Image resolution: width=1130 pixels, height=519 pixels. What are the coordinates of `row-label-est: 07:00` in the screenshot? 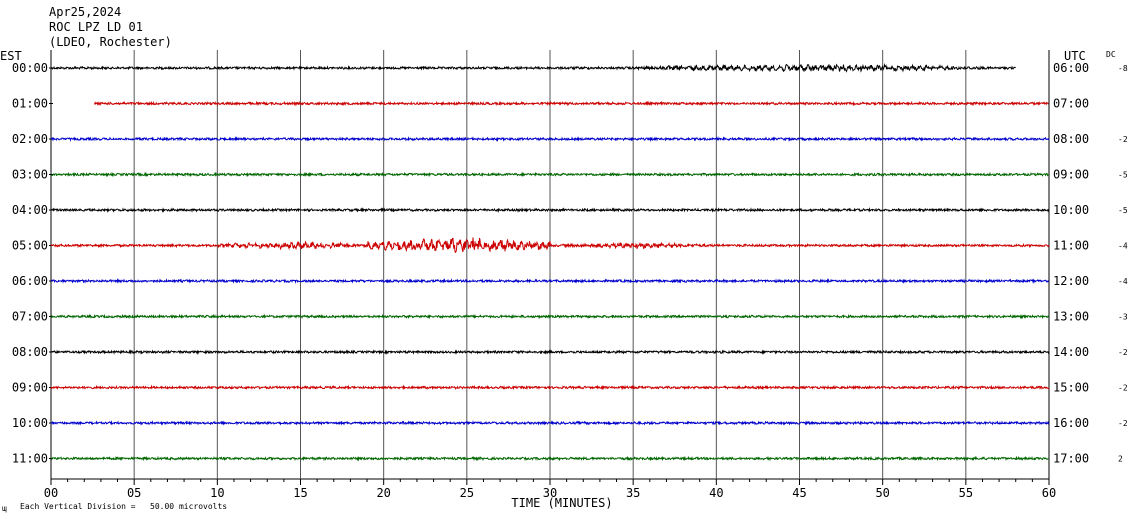 It's located at (30, 317).